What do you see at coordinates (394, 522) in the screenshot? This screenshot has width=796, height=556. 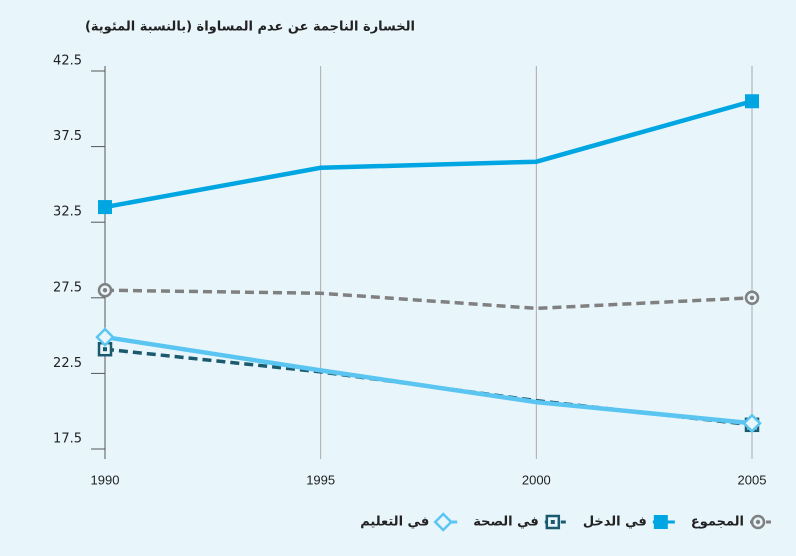 I see `legend-label: في التعليم` at bounding box center [394, 522].